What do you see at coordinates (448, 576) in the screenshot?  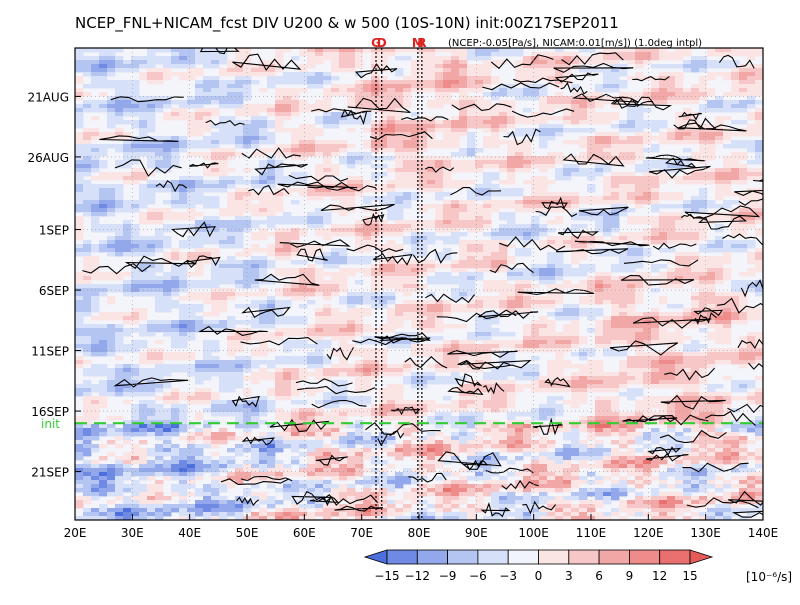 I see `colorbar-tick-label: −9` at bounding box center [448, 576].